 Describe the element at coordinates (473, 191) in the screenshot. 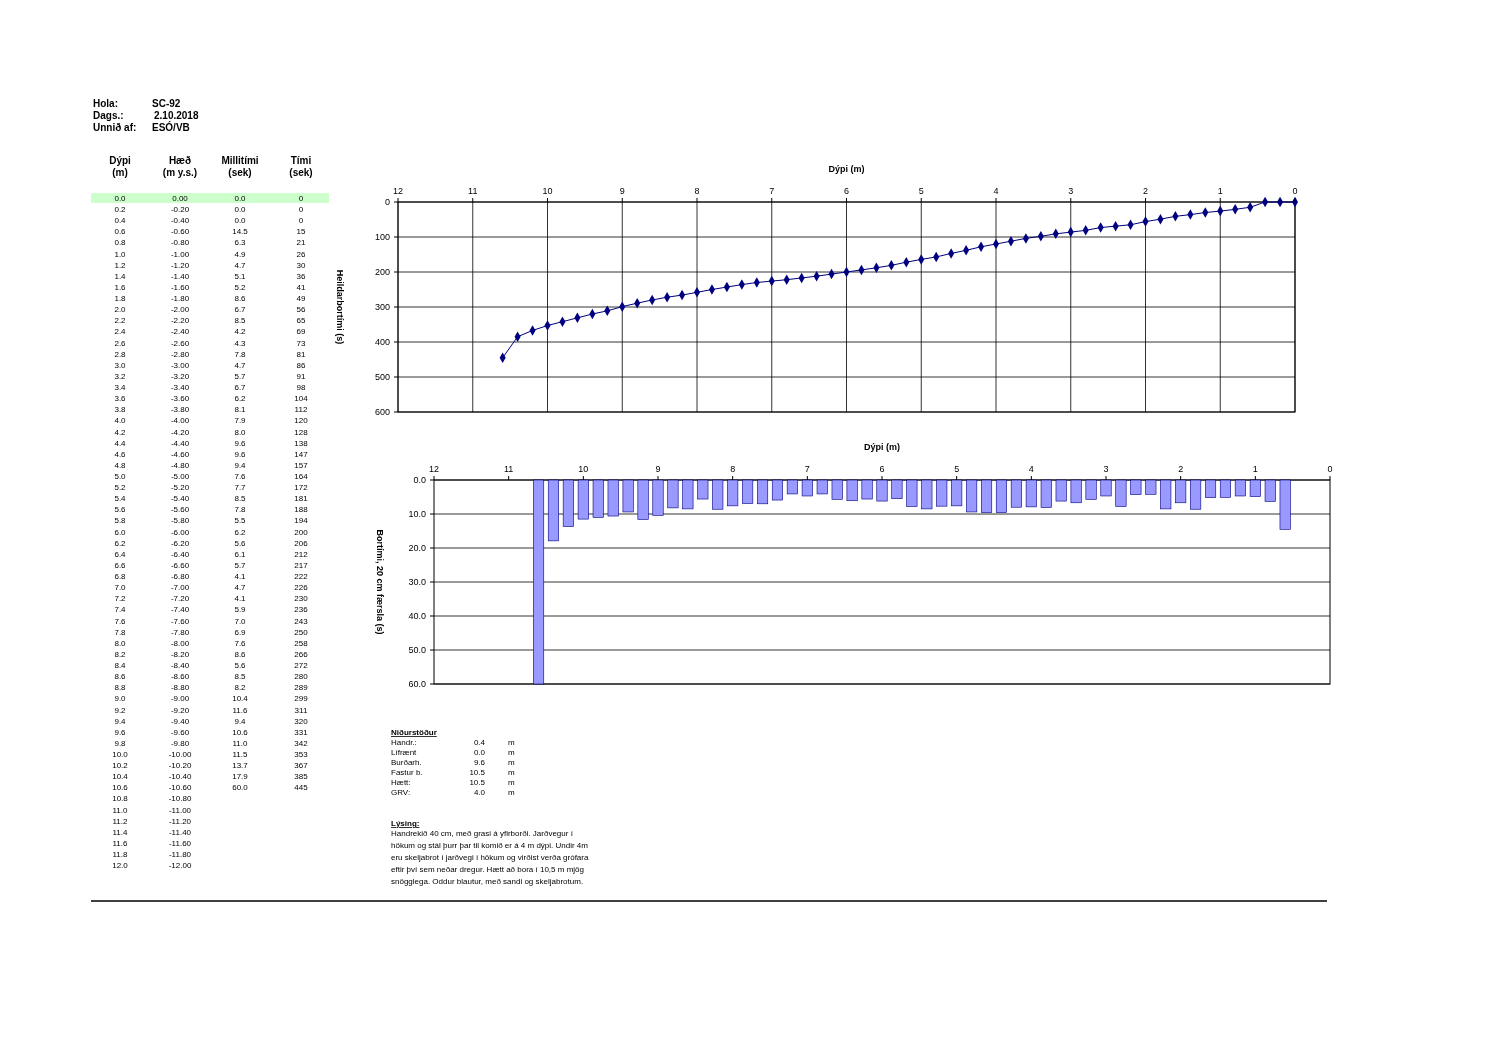

I see `x-tick-label: 11` at that location.